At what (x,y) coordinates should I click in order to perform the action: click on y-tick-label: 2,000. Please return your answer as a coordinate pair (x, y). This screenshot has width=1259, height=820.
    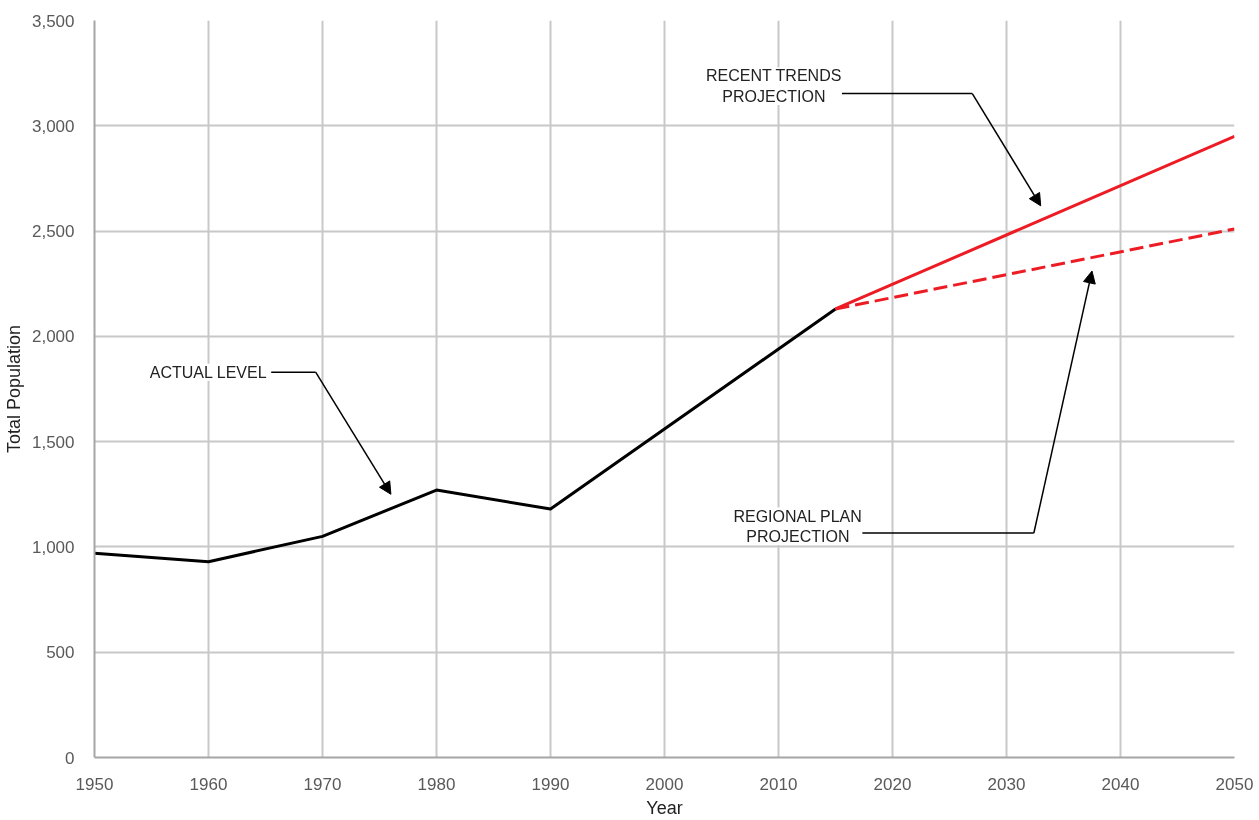
    Looking at the image, I should click on (53, 337).